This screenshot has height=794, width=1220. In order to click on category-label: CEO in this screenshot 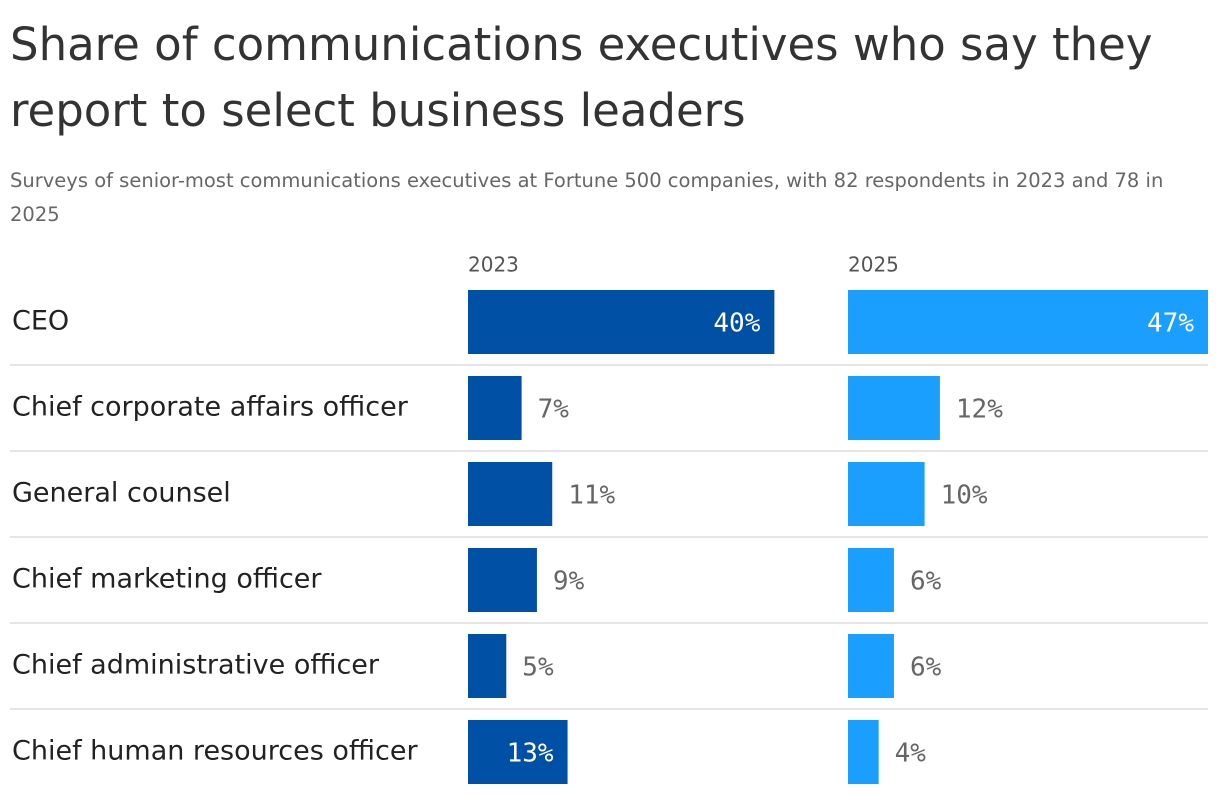, I will do `click(40, 321)`.